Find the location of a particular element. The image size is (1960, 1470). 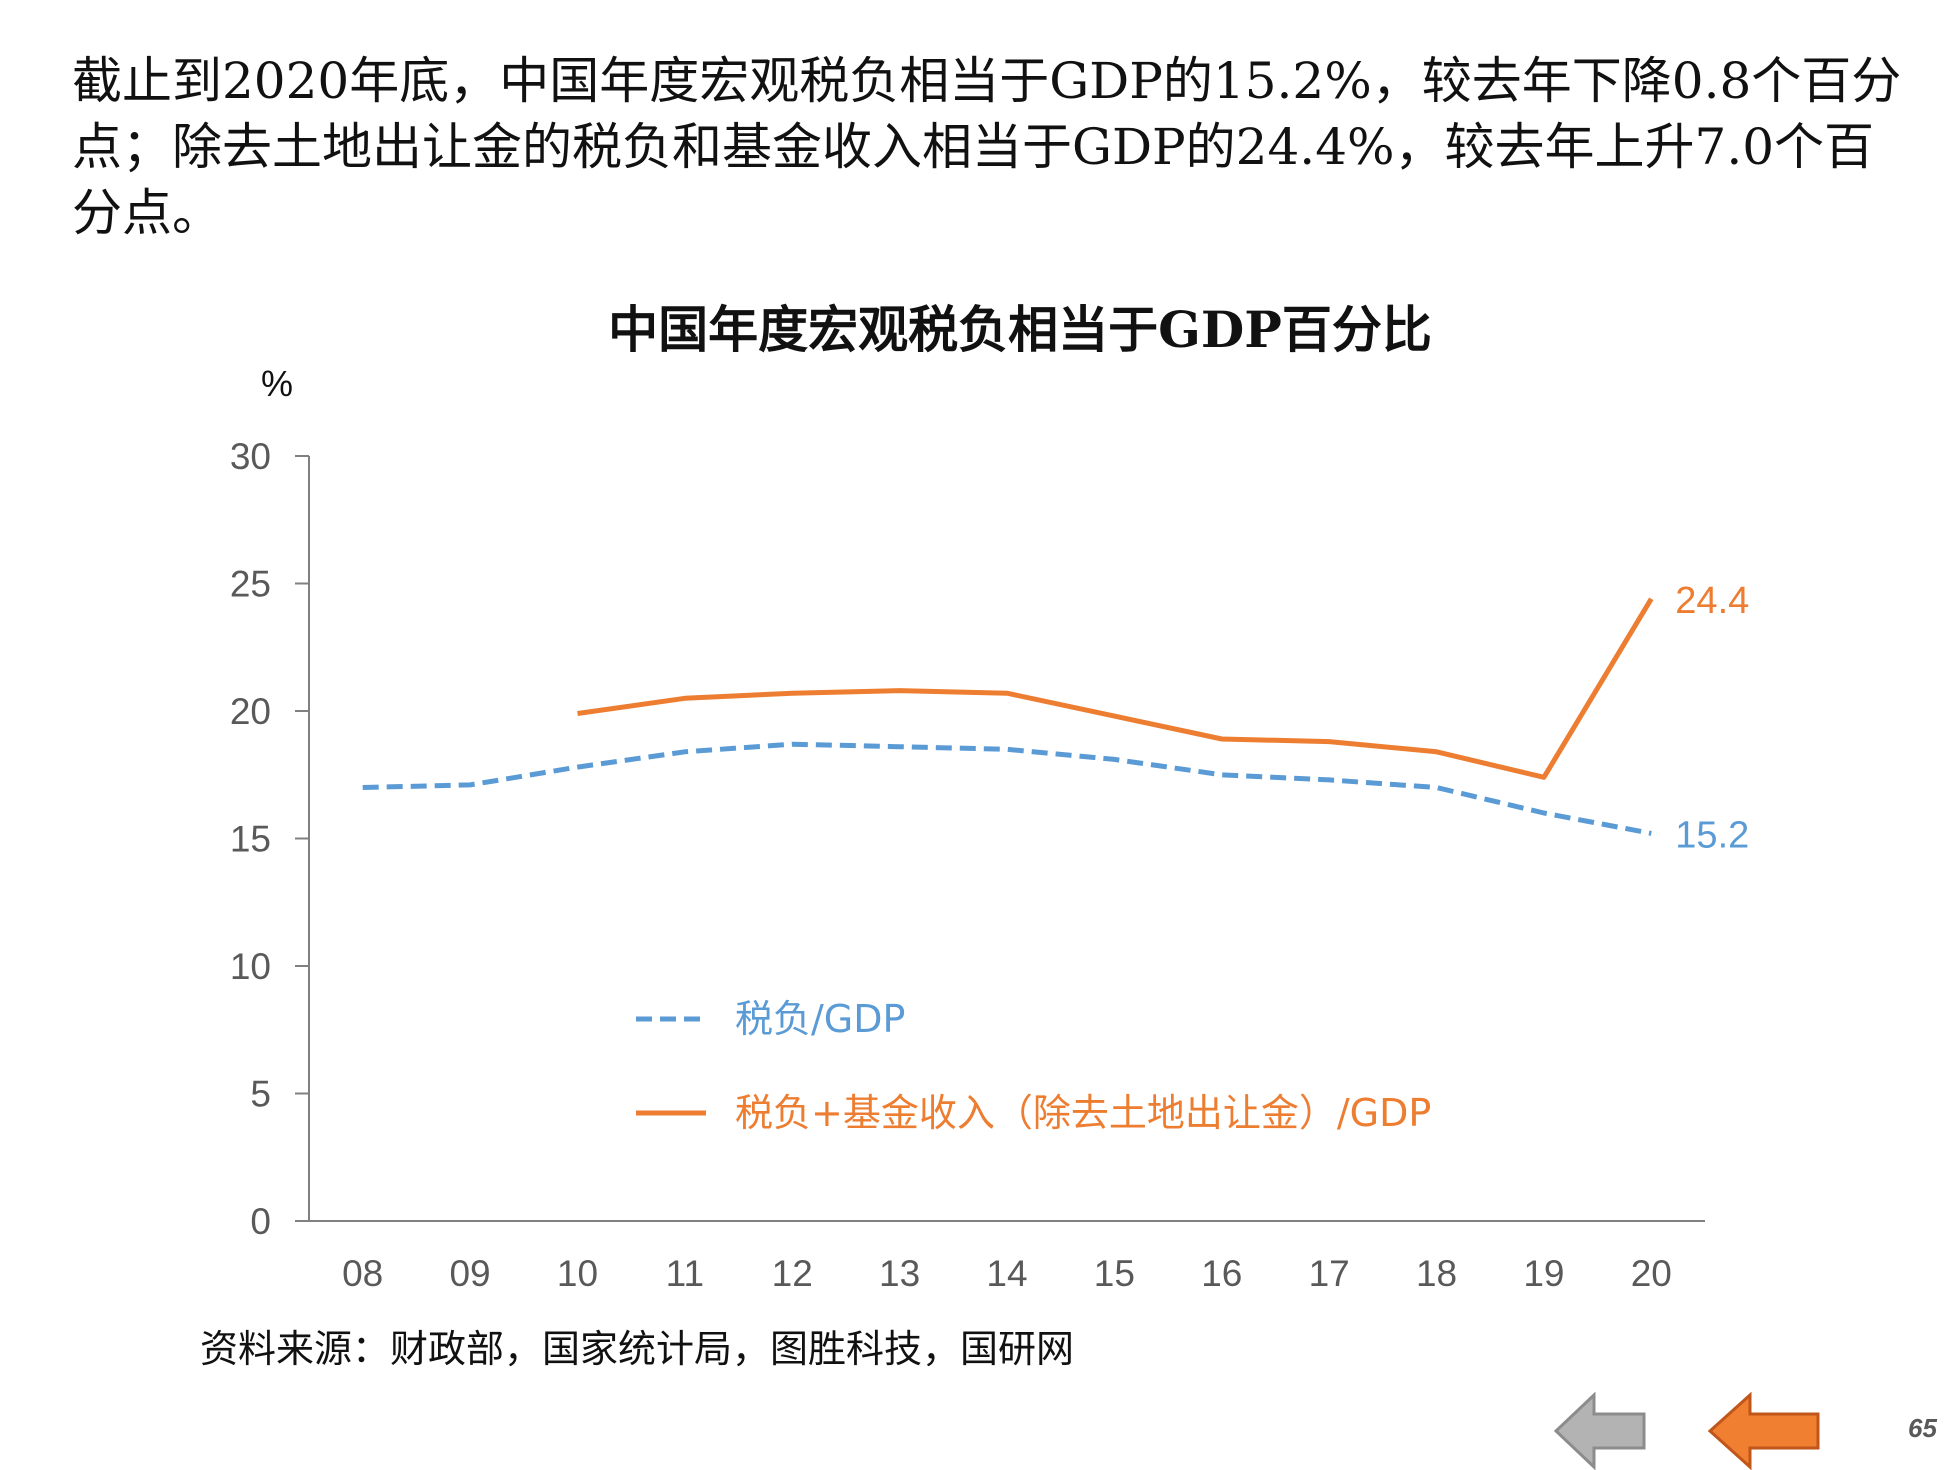

x-tick-label: 18 is located at coordinates (1436, 1273).